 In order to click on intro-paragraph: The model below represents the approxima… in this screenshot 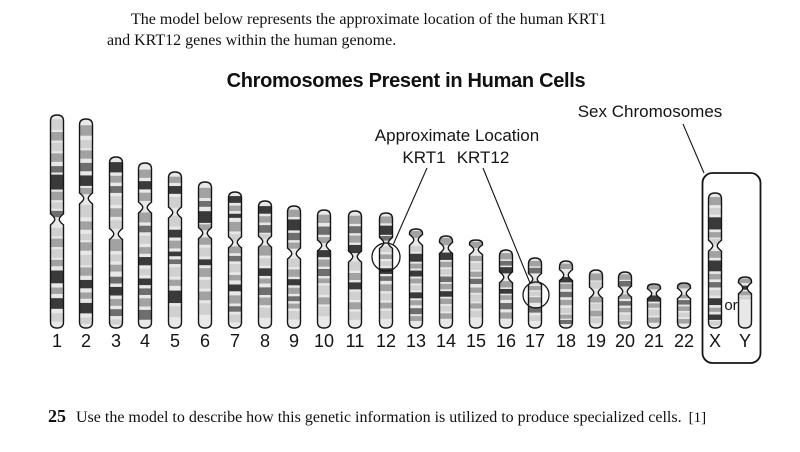, I will do `click(372, 30)`.